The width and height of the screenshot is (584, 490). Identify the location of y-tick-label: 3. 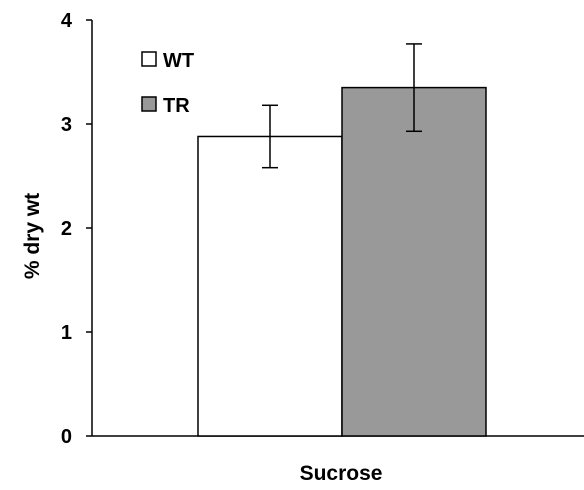
(66, 125).